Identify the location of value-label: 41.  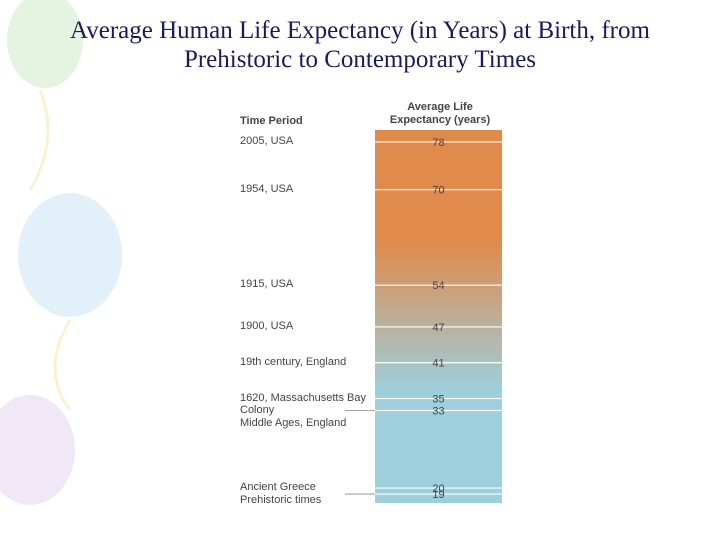
(438, 364).